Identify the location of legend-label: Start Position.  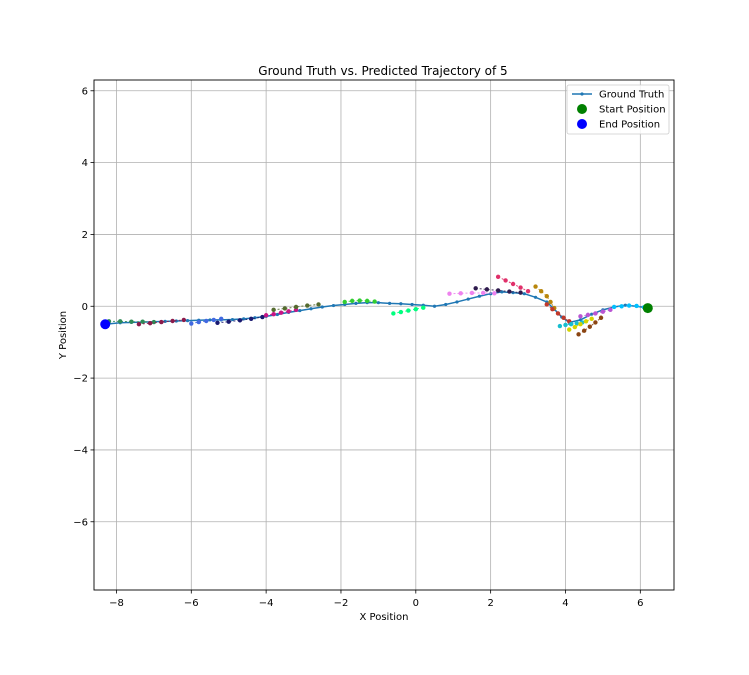
(632, 110).